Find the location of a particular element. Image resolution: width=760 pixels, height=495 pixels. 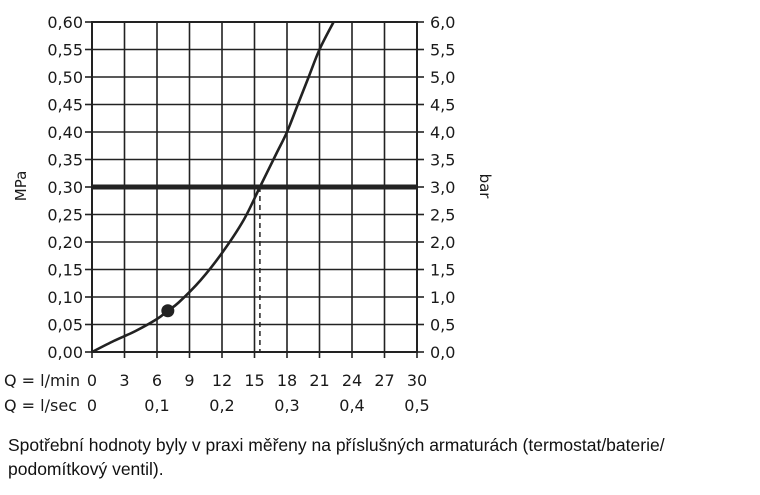

x-lmin-tick-label: 9 is located at coordinates (189, 380).